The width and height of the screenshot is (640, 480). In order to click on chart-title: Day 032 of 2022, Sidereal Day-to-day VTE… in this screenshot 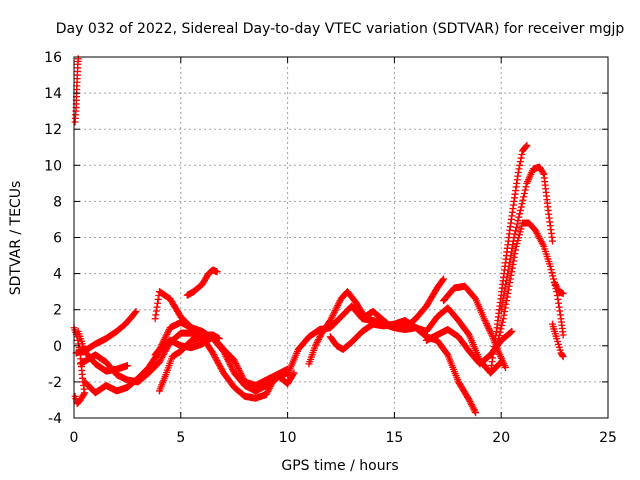, I will do `click(340, 29)`.